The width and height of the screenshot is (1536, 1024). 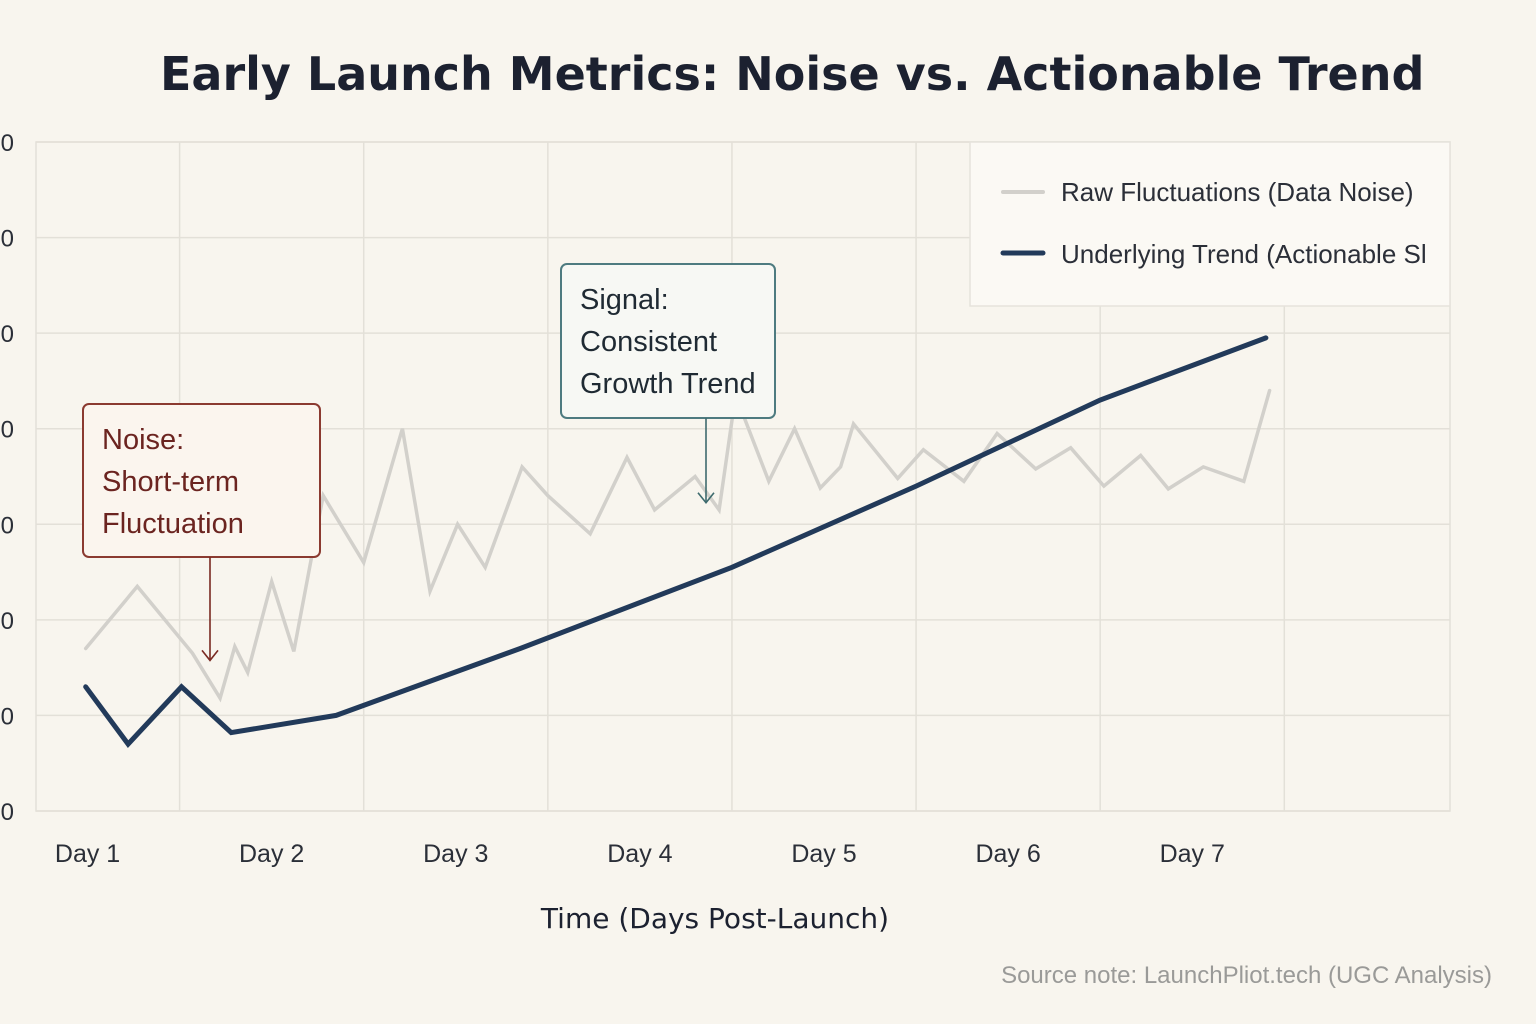 I want to click on x-tick-label: Day 3, so click(x=455, y=854).